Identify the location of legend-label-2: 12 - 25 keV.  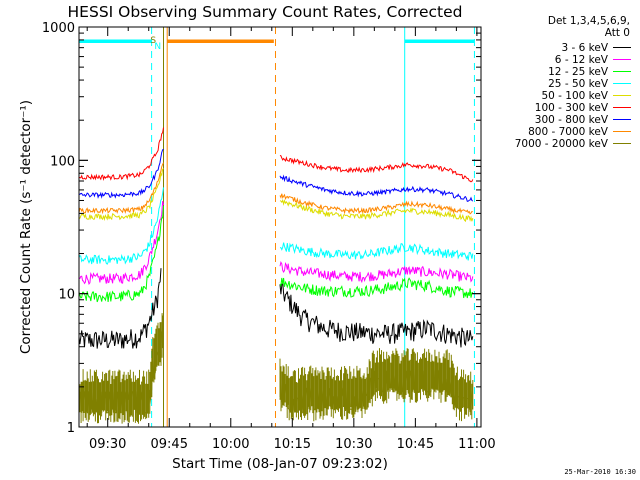
(578, 72).